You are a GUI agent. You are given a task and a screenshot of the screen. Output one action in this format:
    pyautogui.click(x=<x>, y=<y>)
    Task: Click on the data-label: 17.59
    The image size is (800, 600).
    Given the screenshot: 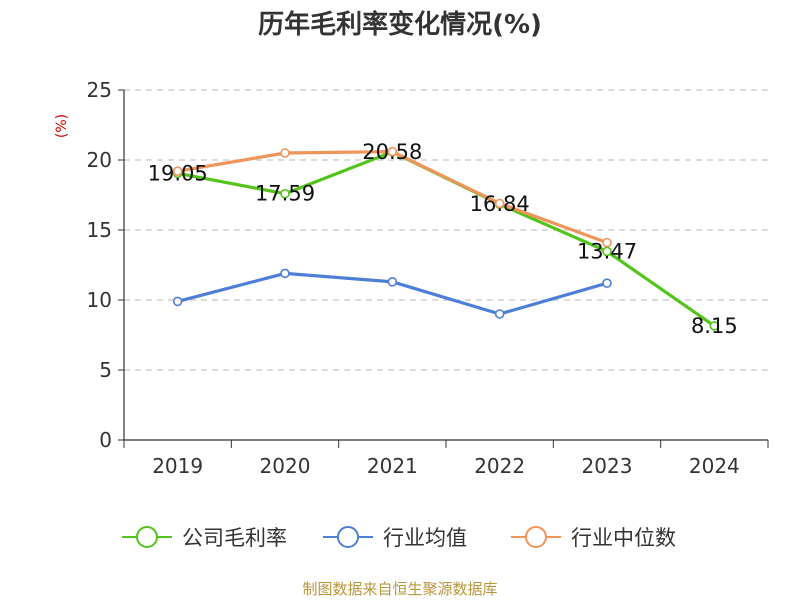 What is the action you would take?
    pyautogui.click(x=285, y=194)
    